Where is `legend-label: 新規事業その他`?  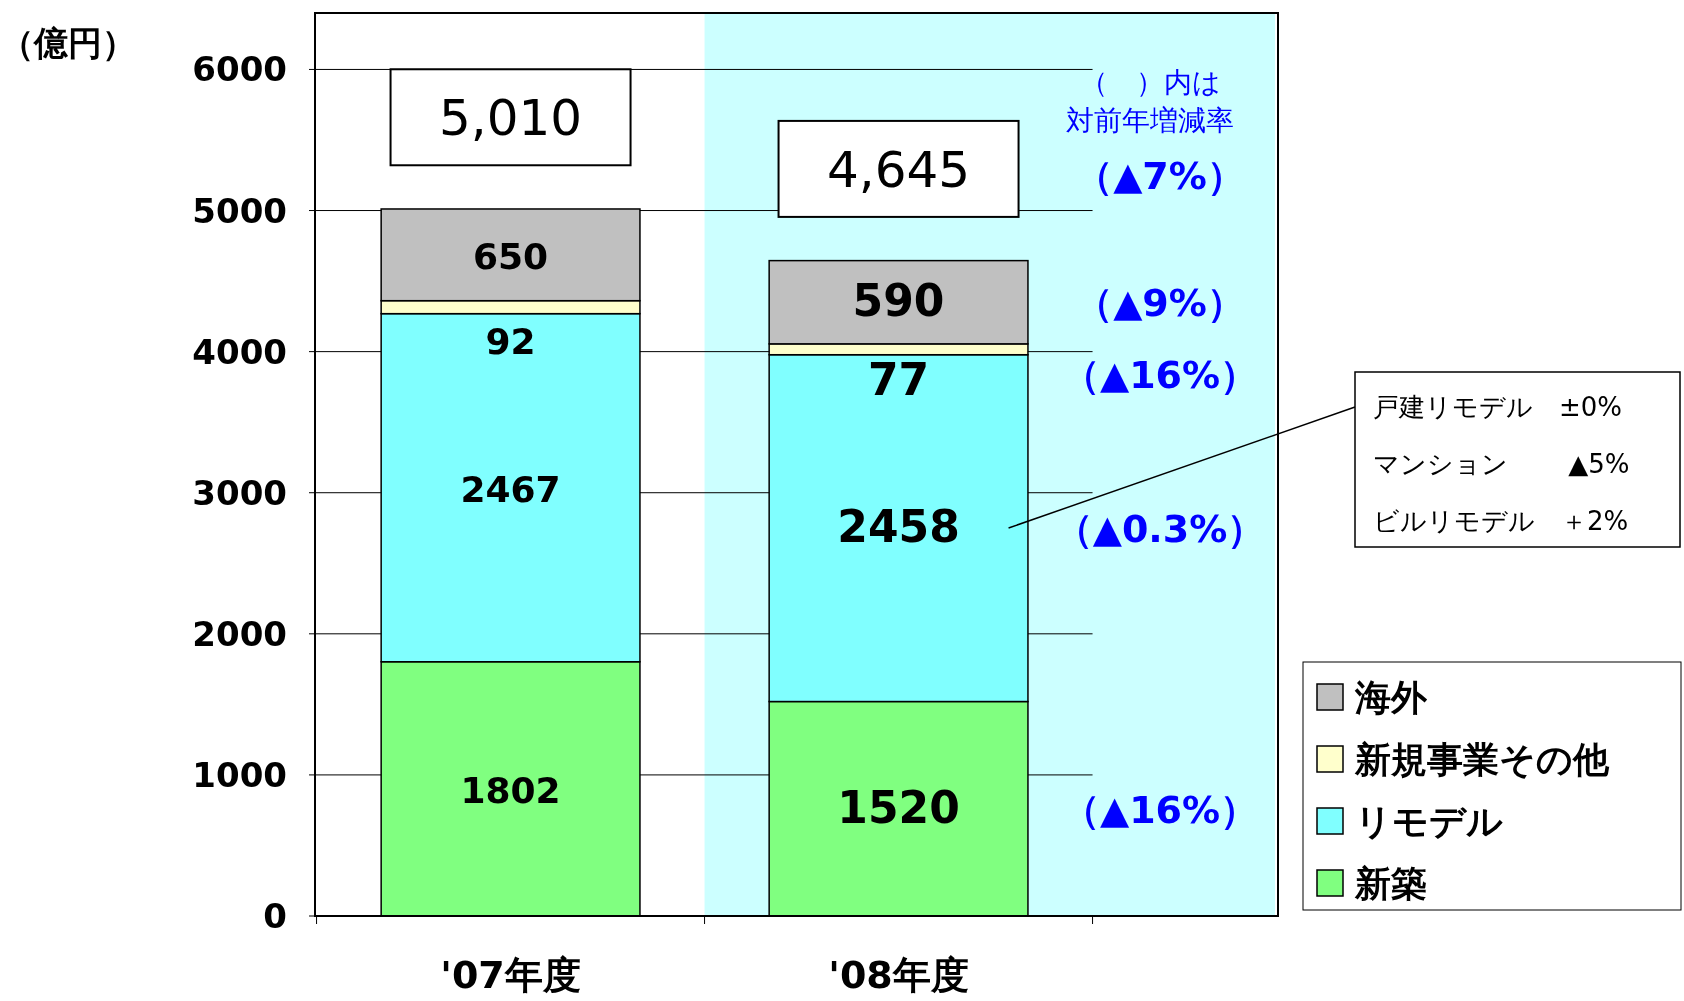 legend-label: 新規事業その他 is located at coordinates (1482, 759).